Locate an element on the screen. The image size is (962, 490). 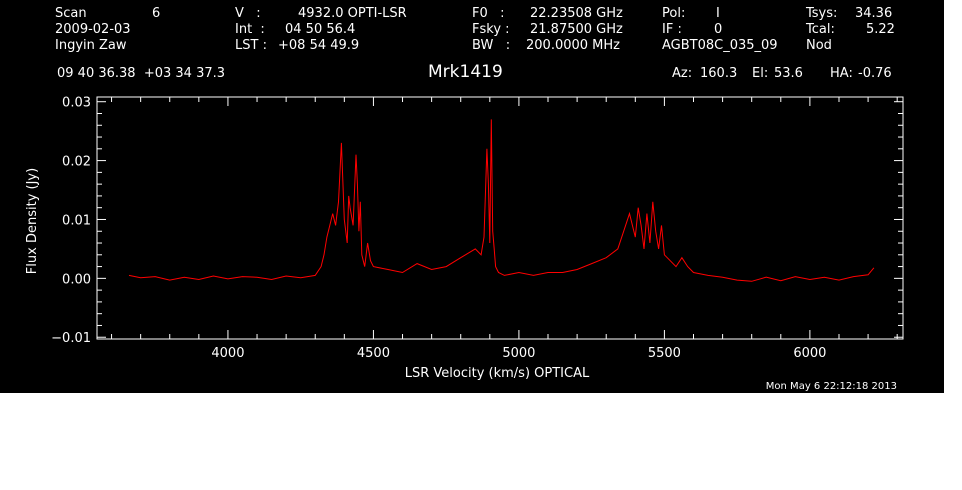
source-coordinates: 09 40 36.38 +03 34 37.3 is located at coordinates (141, 73).